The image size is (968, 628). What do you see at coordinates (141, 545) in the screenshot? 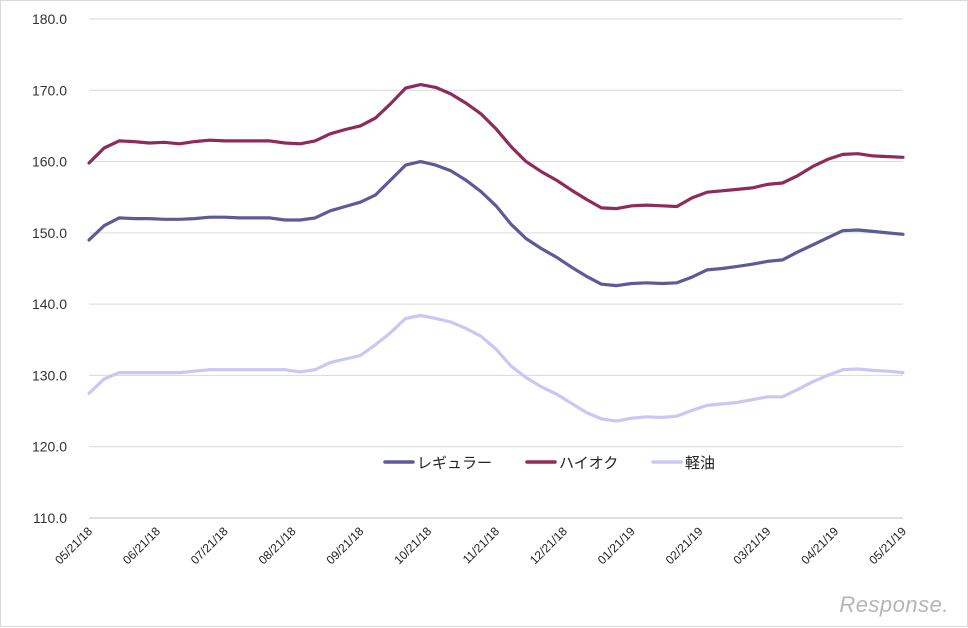
I see `x-tick-label: 06/21/18` at bounding box center [141, 545].